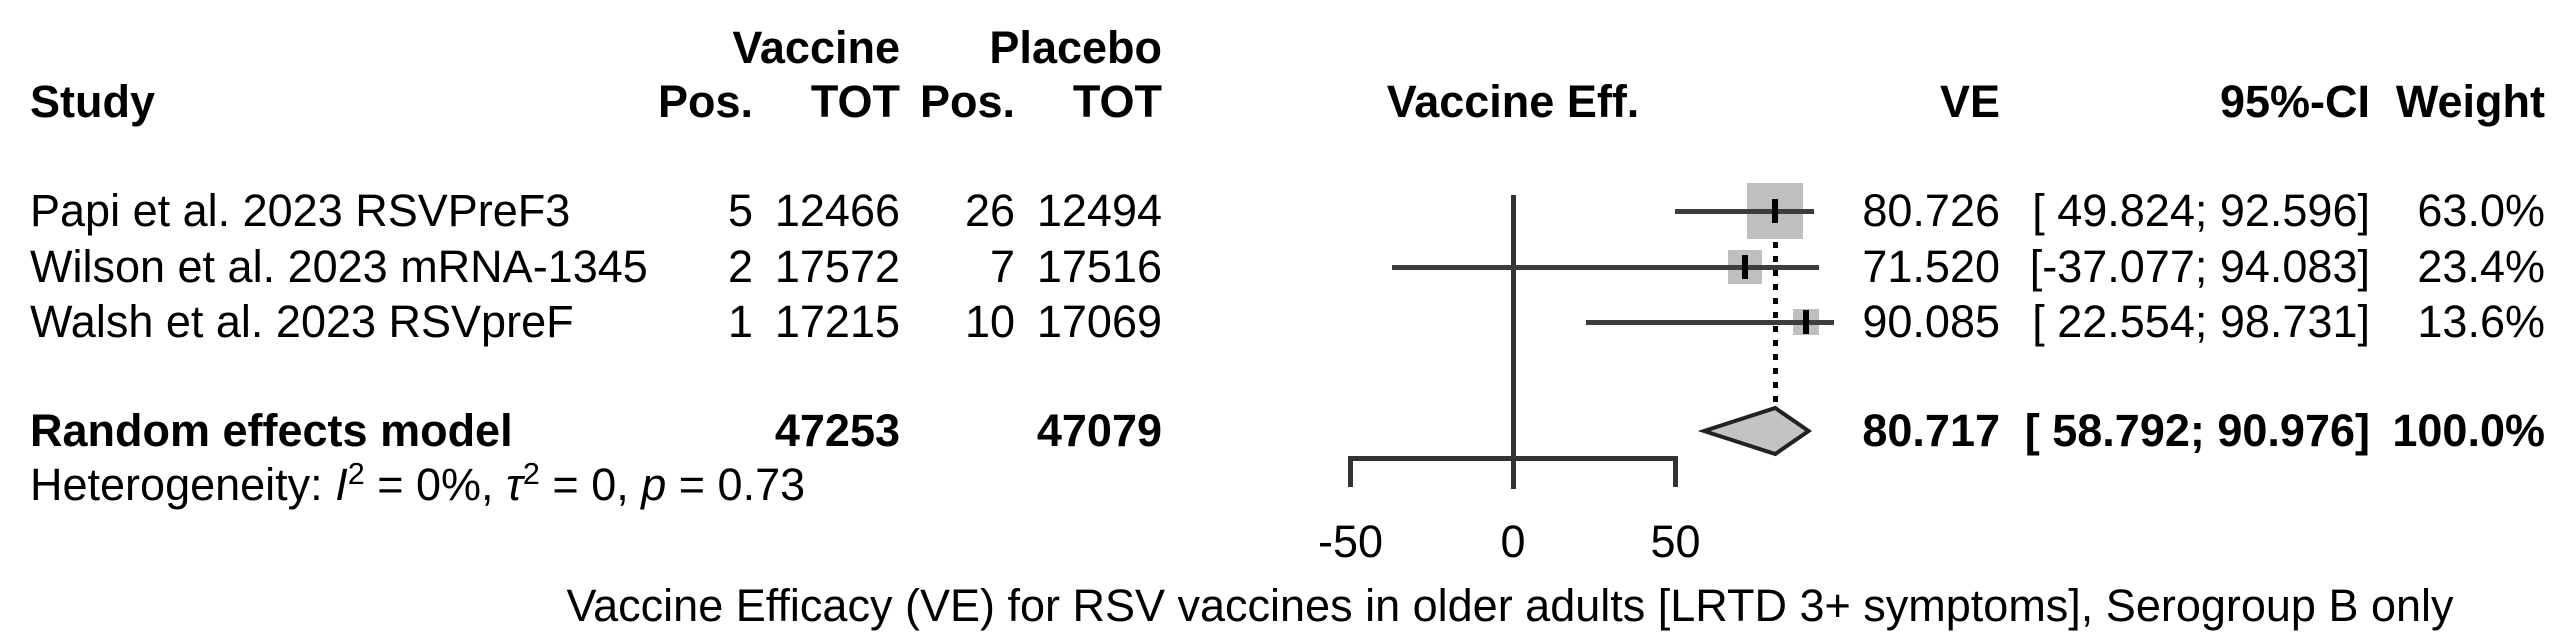  I want to click on study-name: Papi et al. 2023 RSVPreF3, so click(300, 210).